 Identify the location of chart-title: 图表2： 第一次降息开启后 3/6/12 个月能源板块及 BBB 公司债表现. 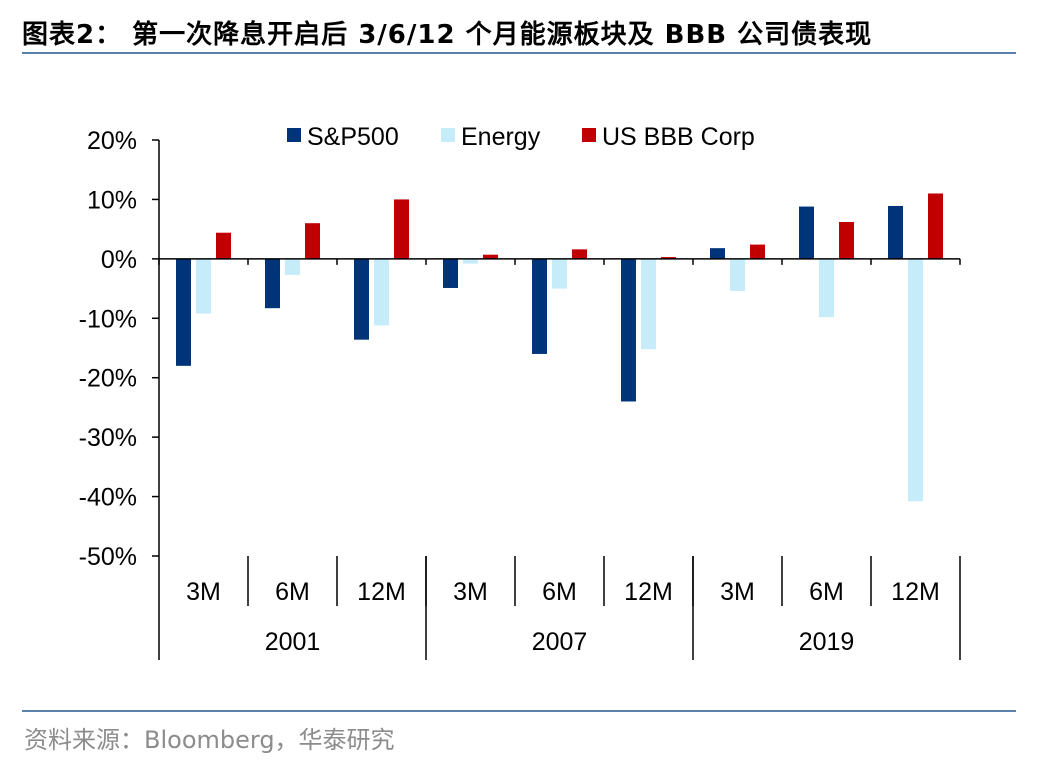
(447, 35).